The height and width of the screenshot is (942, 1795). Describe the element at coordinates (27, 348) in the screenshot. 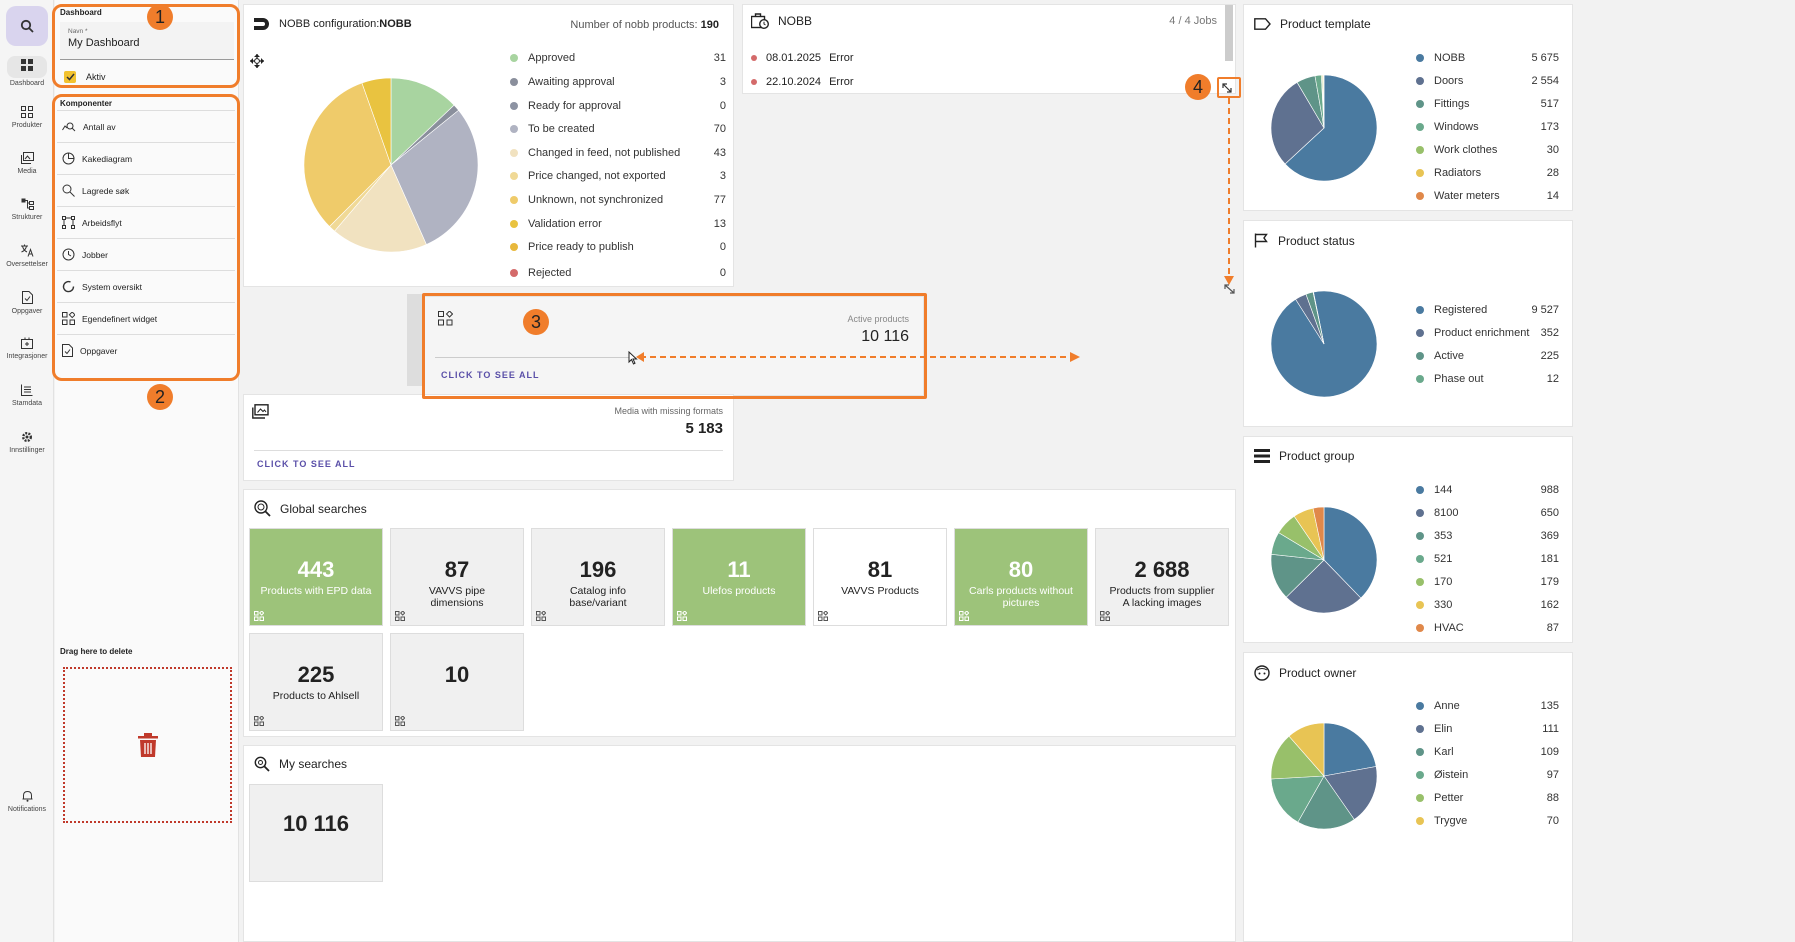

I see `nav-item-integrations: Integrasjoner` at that location.